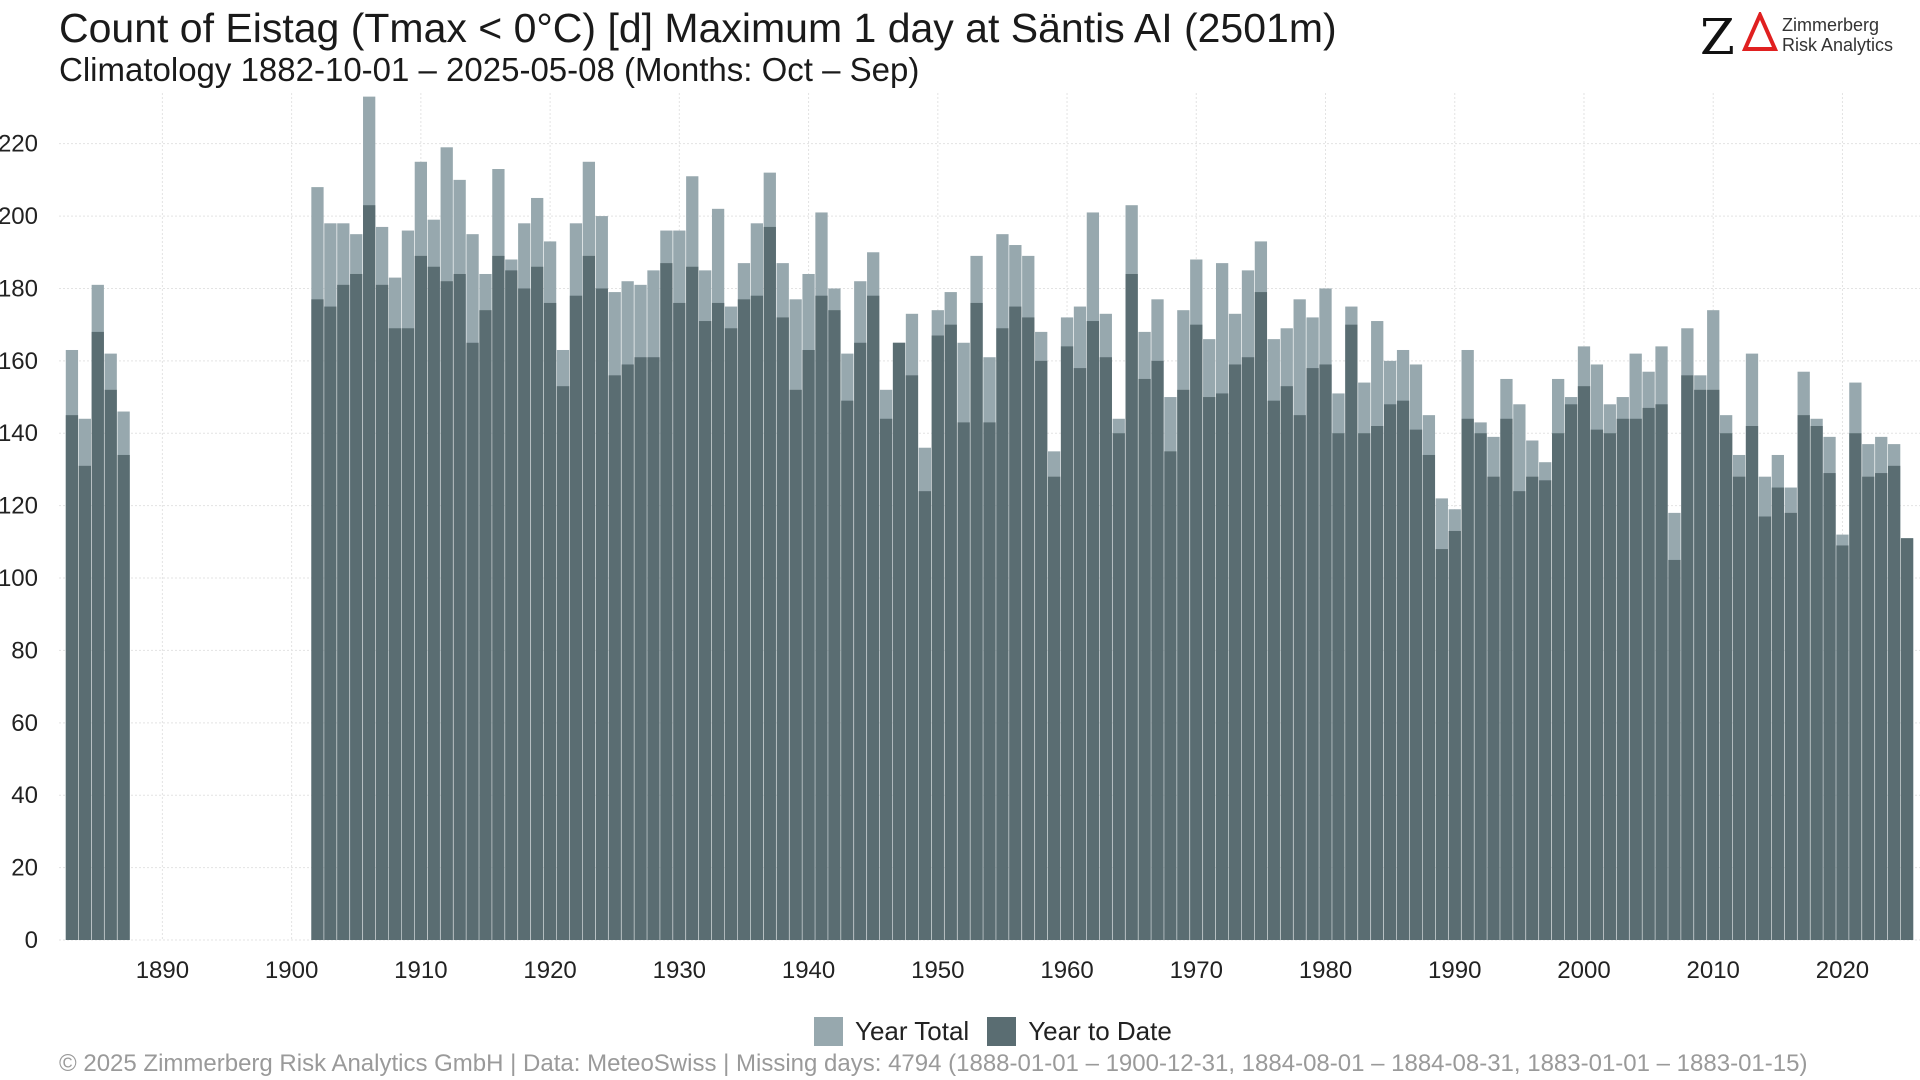 Image resolution: width=1920 pixels, height=1080 pixels. Describe the element at coordinates (420, 970) in the screenshot. I see `x-tick-label: 1910` at that location.